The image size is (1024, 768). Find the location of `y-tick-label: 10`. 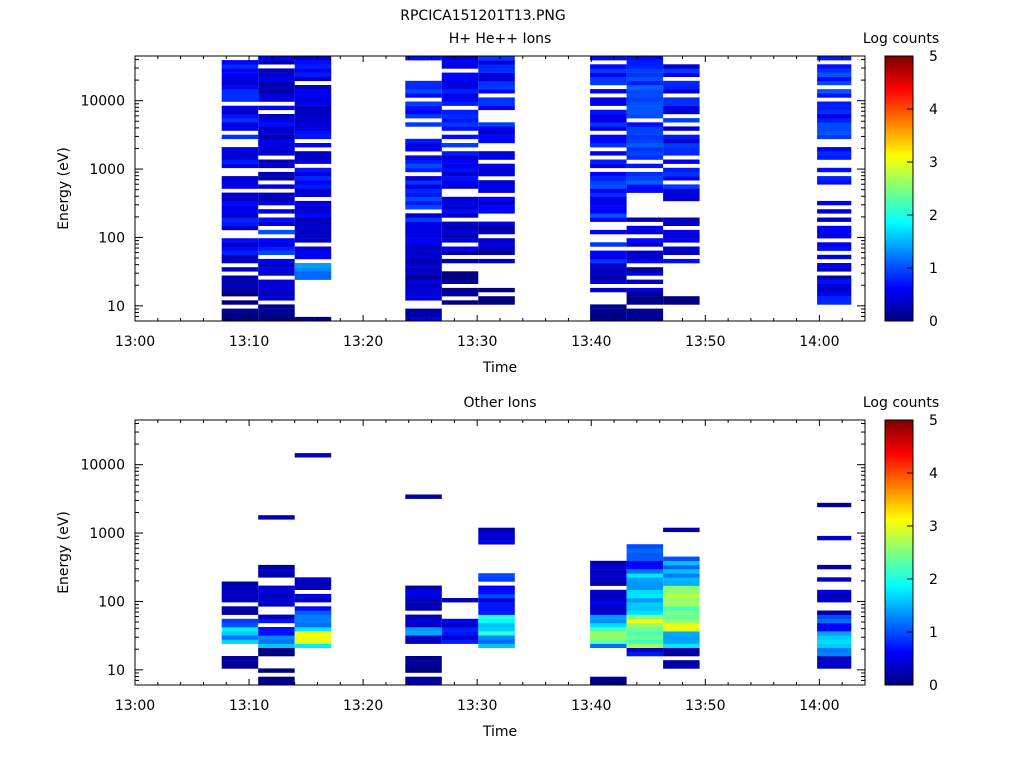

y-tick-label: 10 is located at coordinates (116, 307).